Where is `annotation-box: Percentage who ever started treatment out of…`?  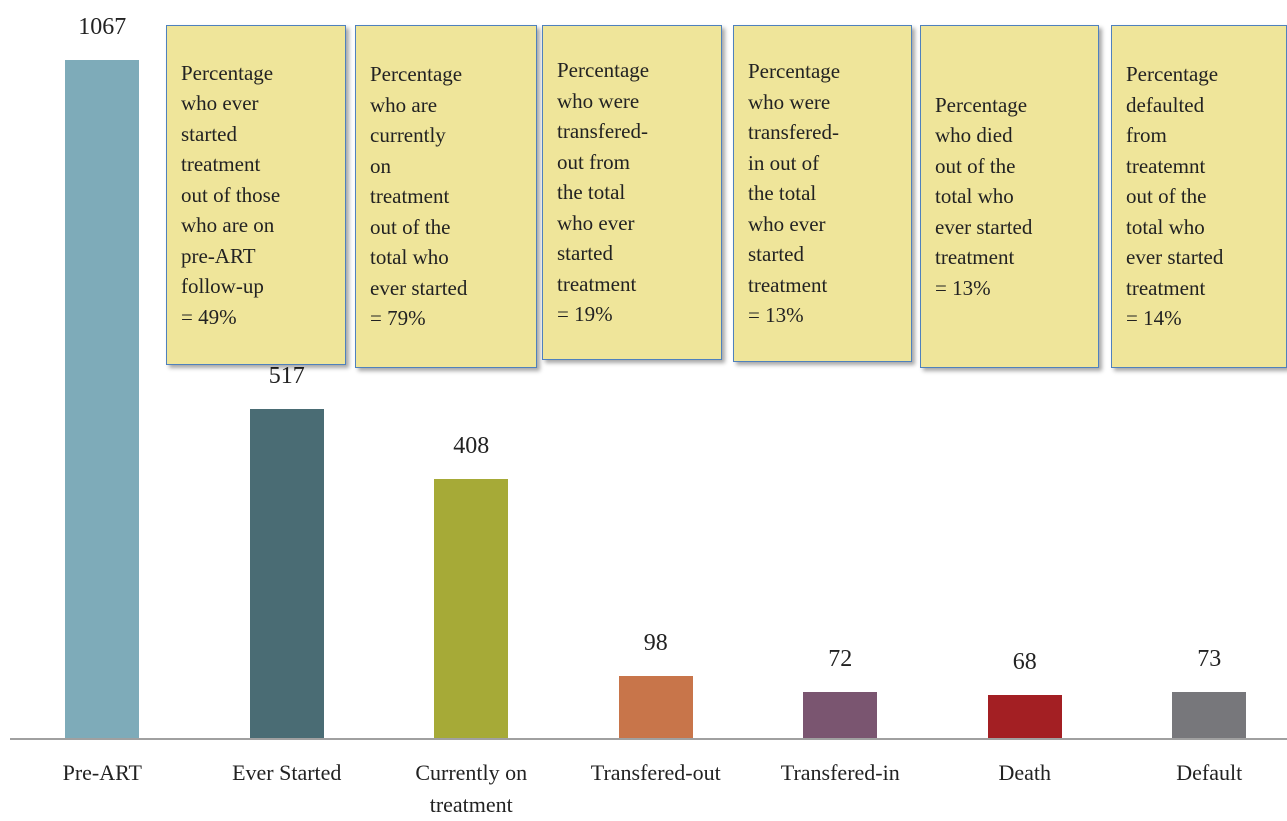
annotation-box: Percentage who ever started treatment out of… is located at coordinates (256, 195).